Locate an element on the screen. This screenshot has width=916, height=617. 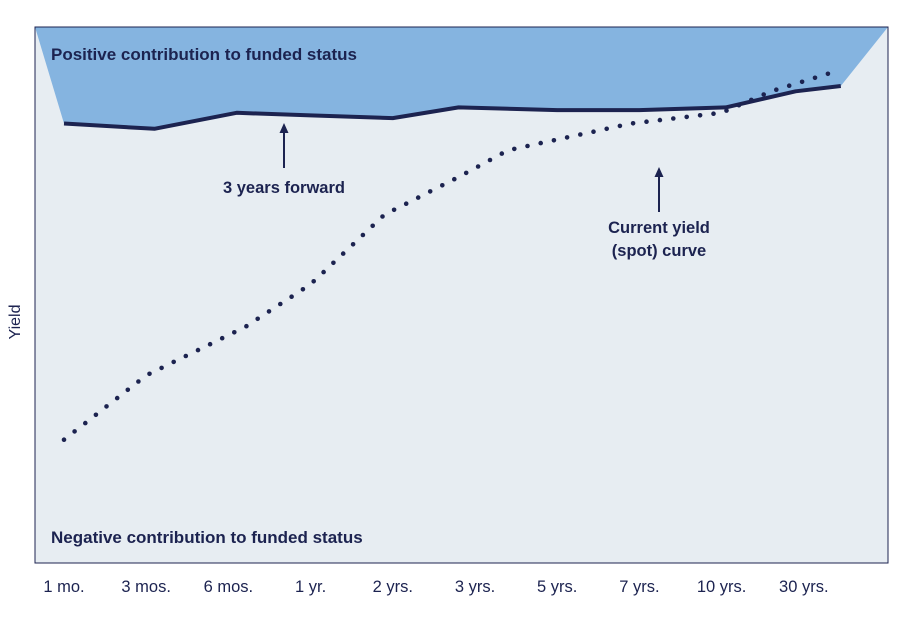
x-tick-label: 10 yrs. is located at coordinates (722, 587).